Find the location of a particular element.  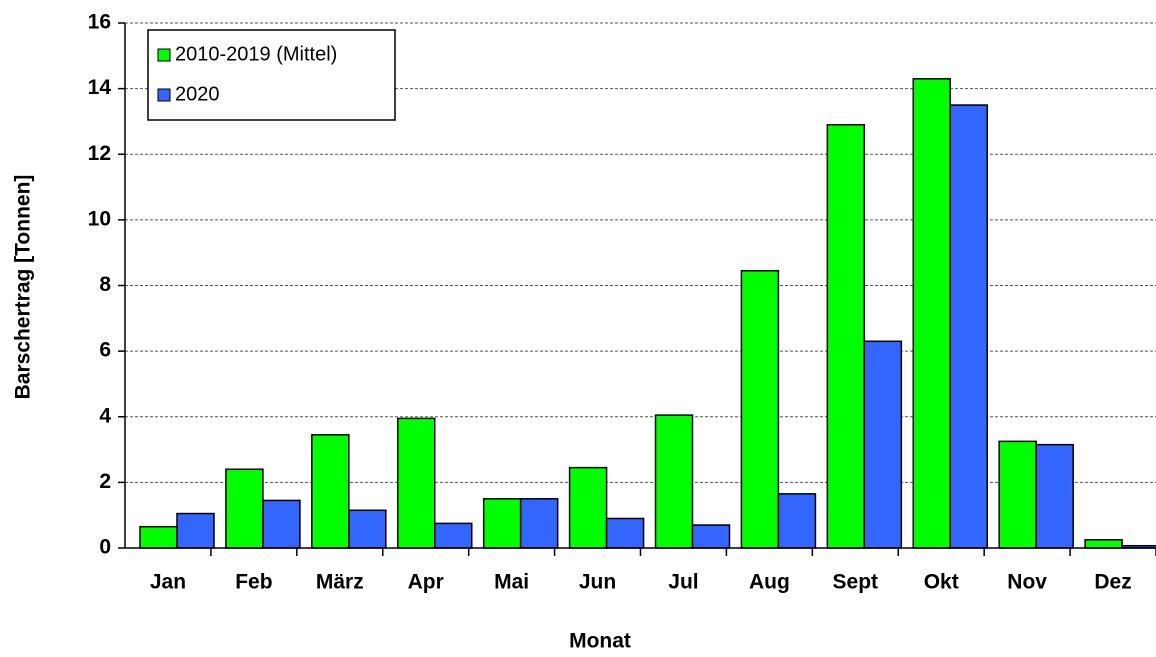

x-tick-label: Jan is located at coordinates (168, 582).